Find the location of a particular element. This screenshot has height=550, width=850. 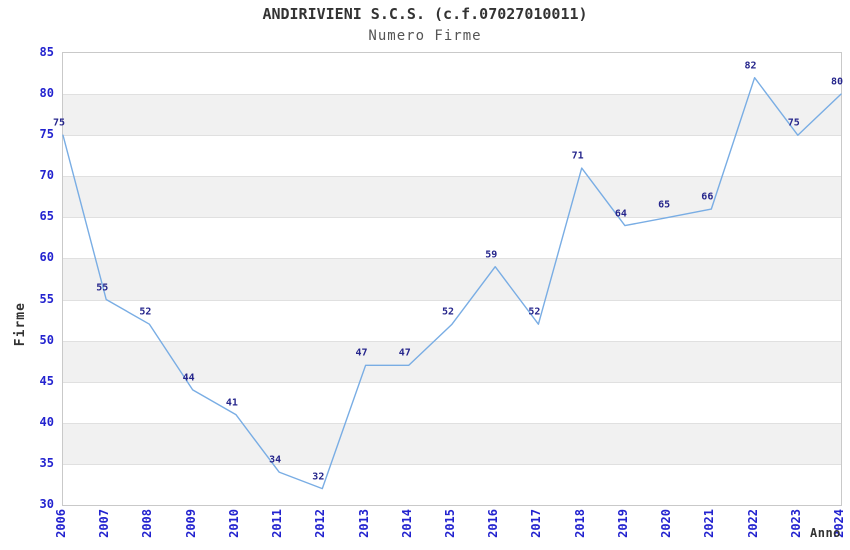

x-tick-label: 2019 is located at coordinates (622, 523).